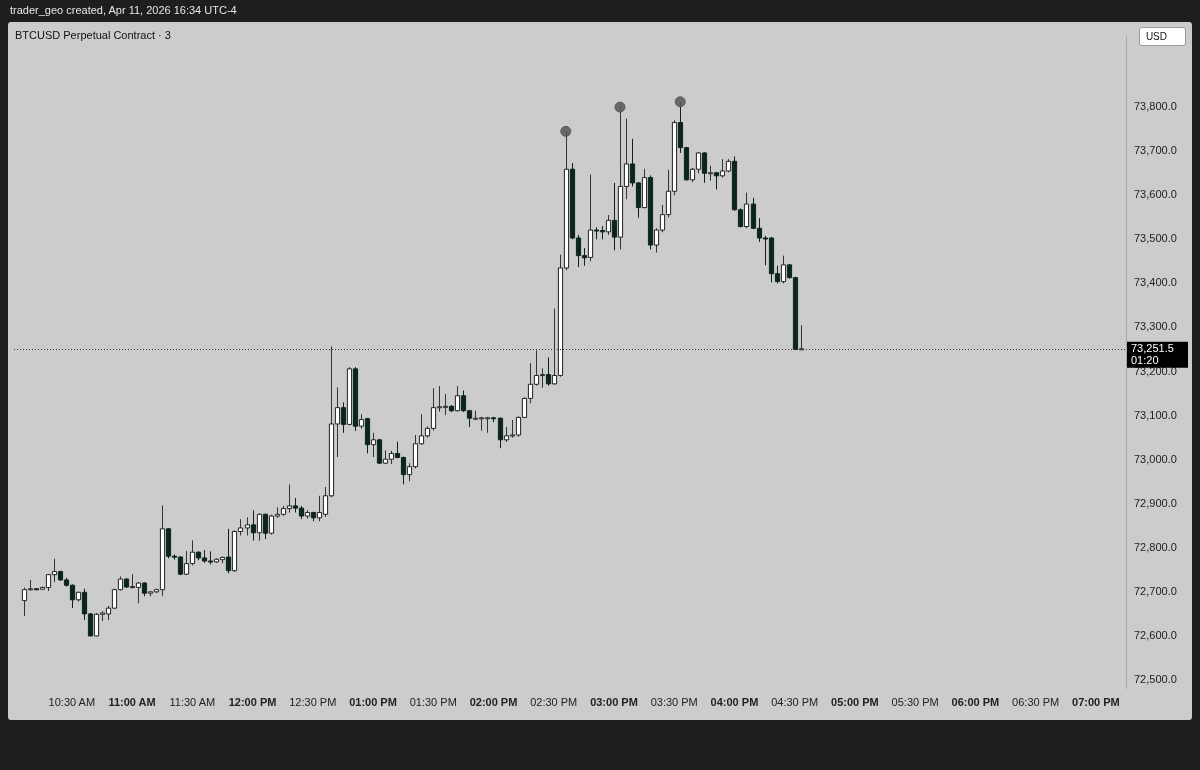  I want to click on x-tick-label: 04:00 PM, so click(734, 702).